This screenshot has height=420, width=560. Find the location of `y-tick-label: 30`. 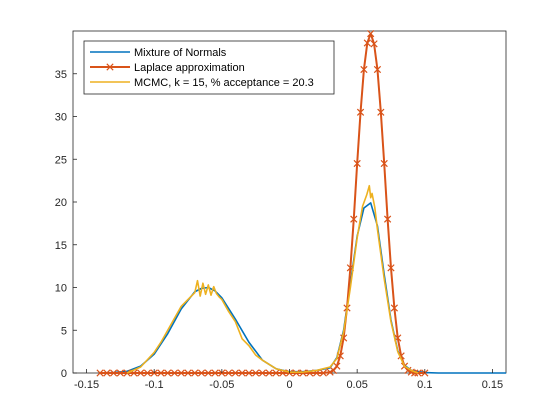

y-tick-label: 30 is located at coordinates (61, 118).